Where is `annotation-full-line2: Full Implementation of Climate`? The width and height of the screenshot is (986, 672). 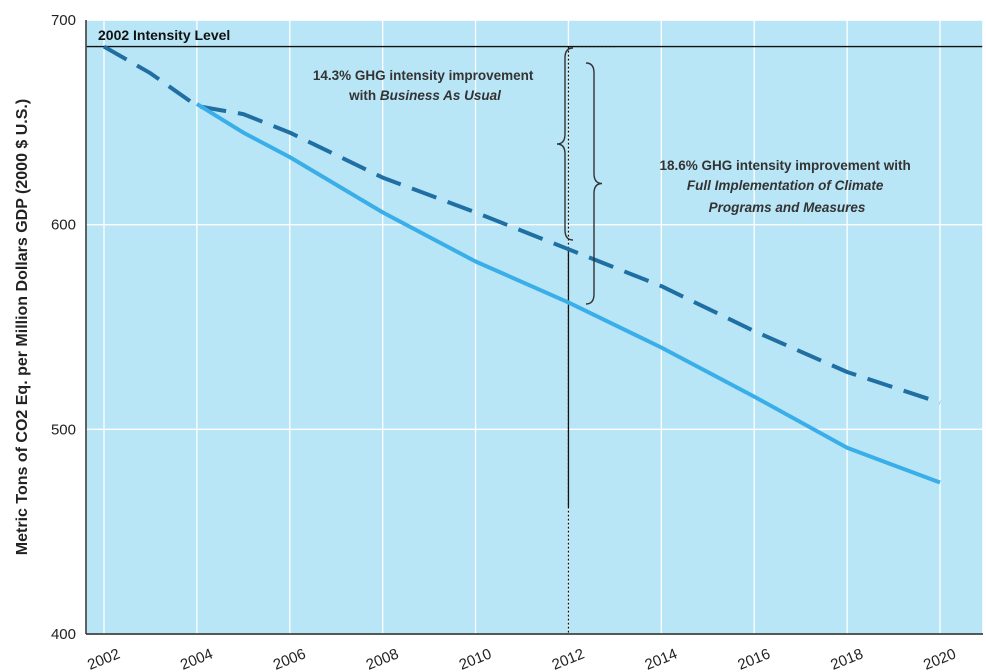 annotation-full-line2: Full Implementation of Climate is located at coordinates (785, 185).